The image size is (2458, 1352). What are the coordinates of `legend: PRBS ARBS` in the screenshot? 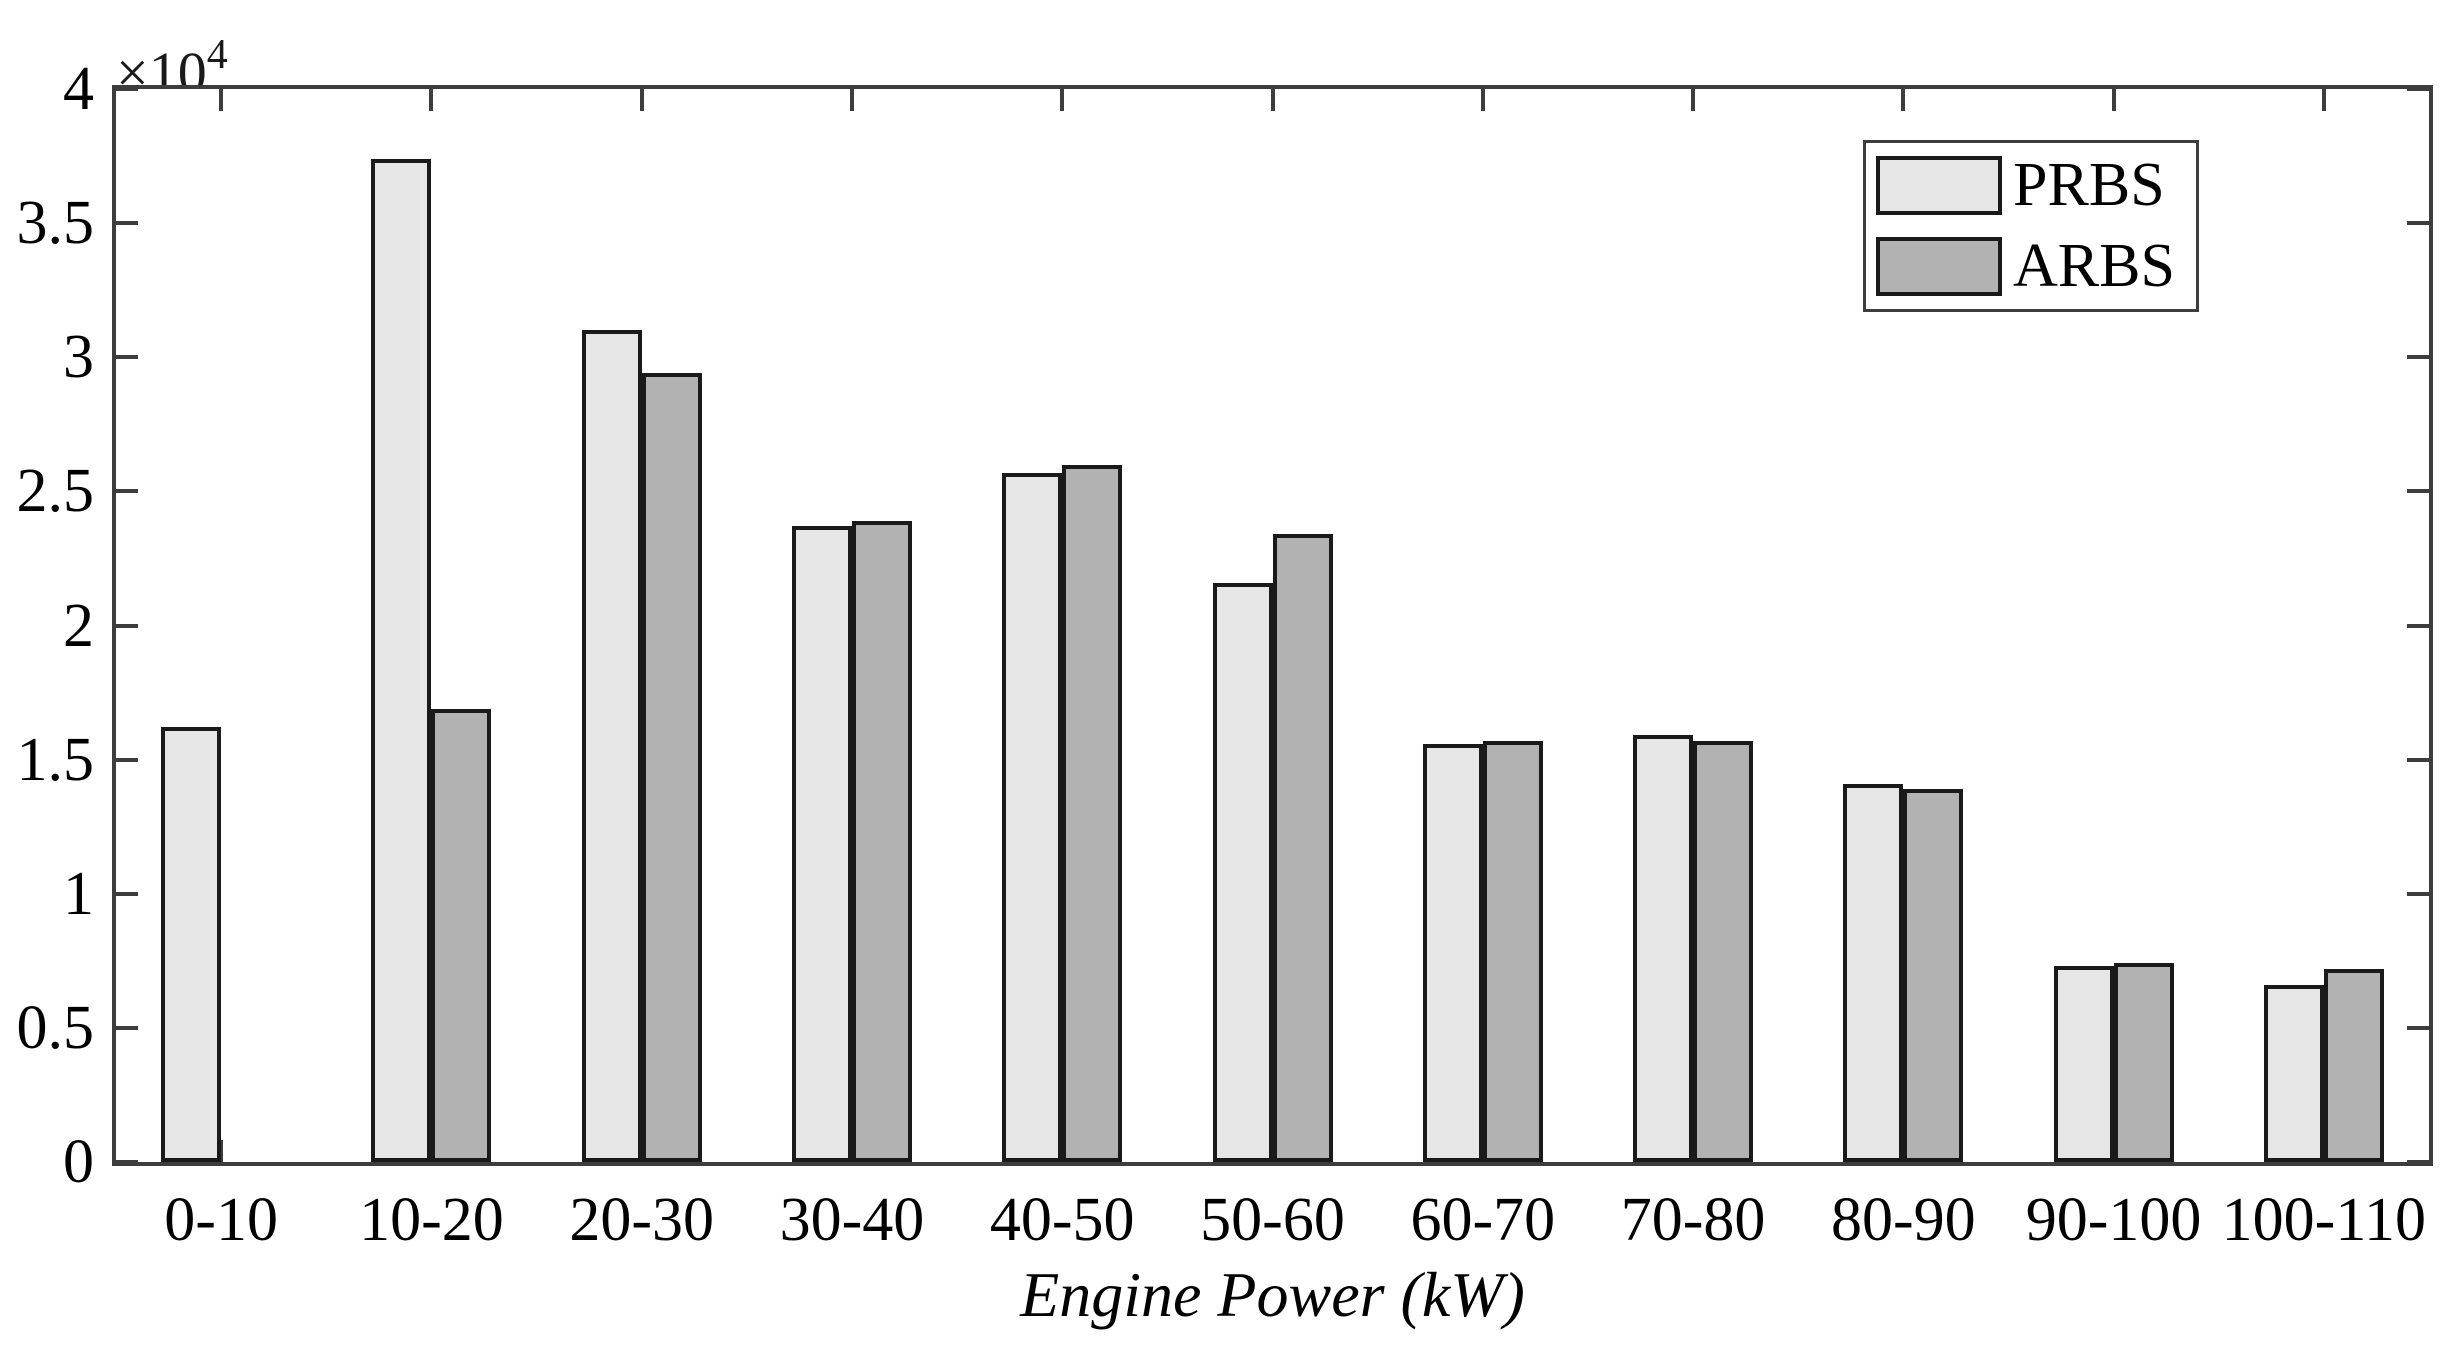 It's located at (2031, 226).